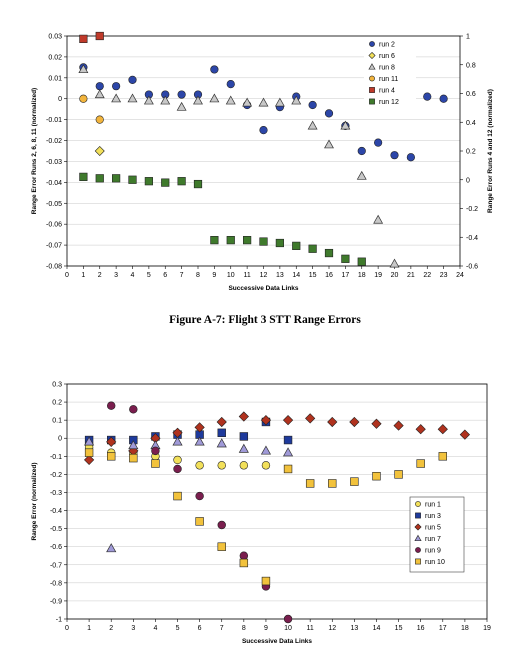 This screenshot has height=657, width=530. I want to click on y-tick-label: 0.01, so click(55, 78).